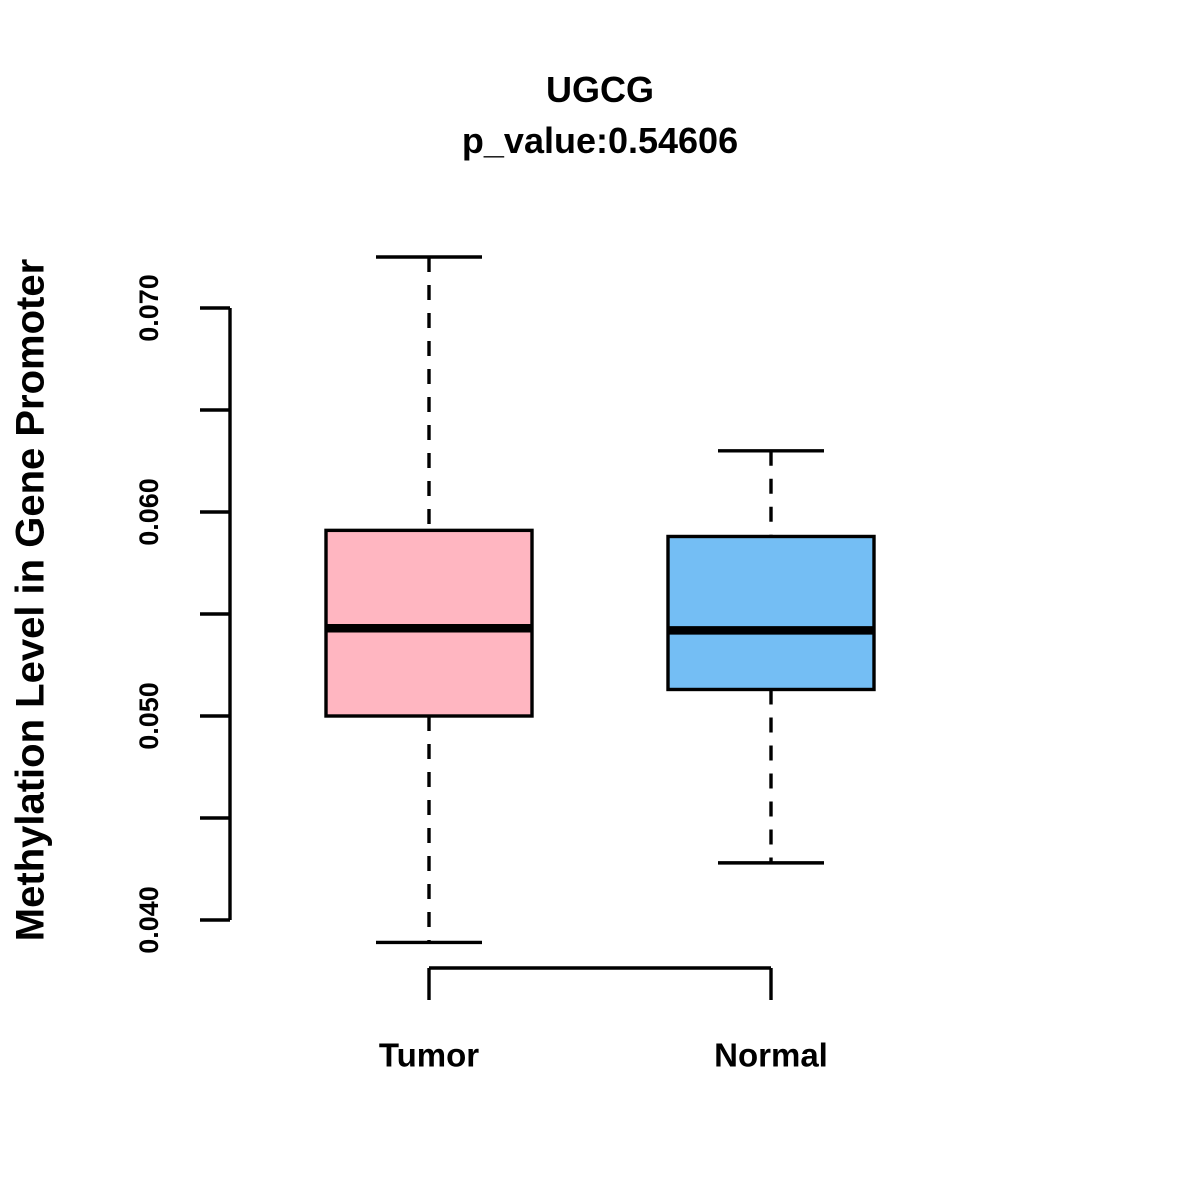 The image size is (1200, 1200). What do you see at coordinates (149, 512) in the screenshot?
I see `y-tick-label: 0.060` at bounding box center [149, 512].